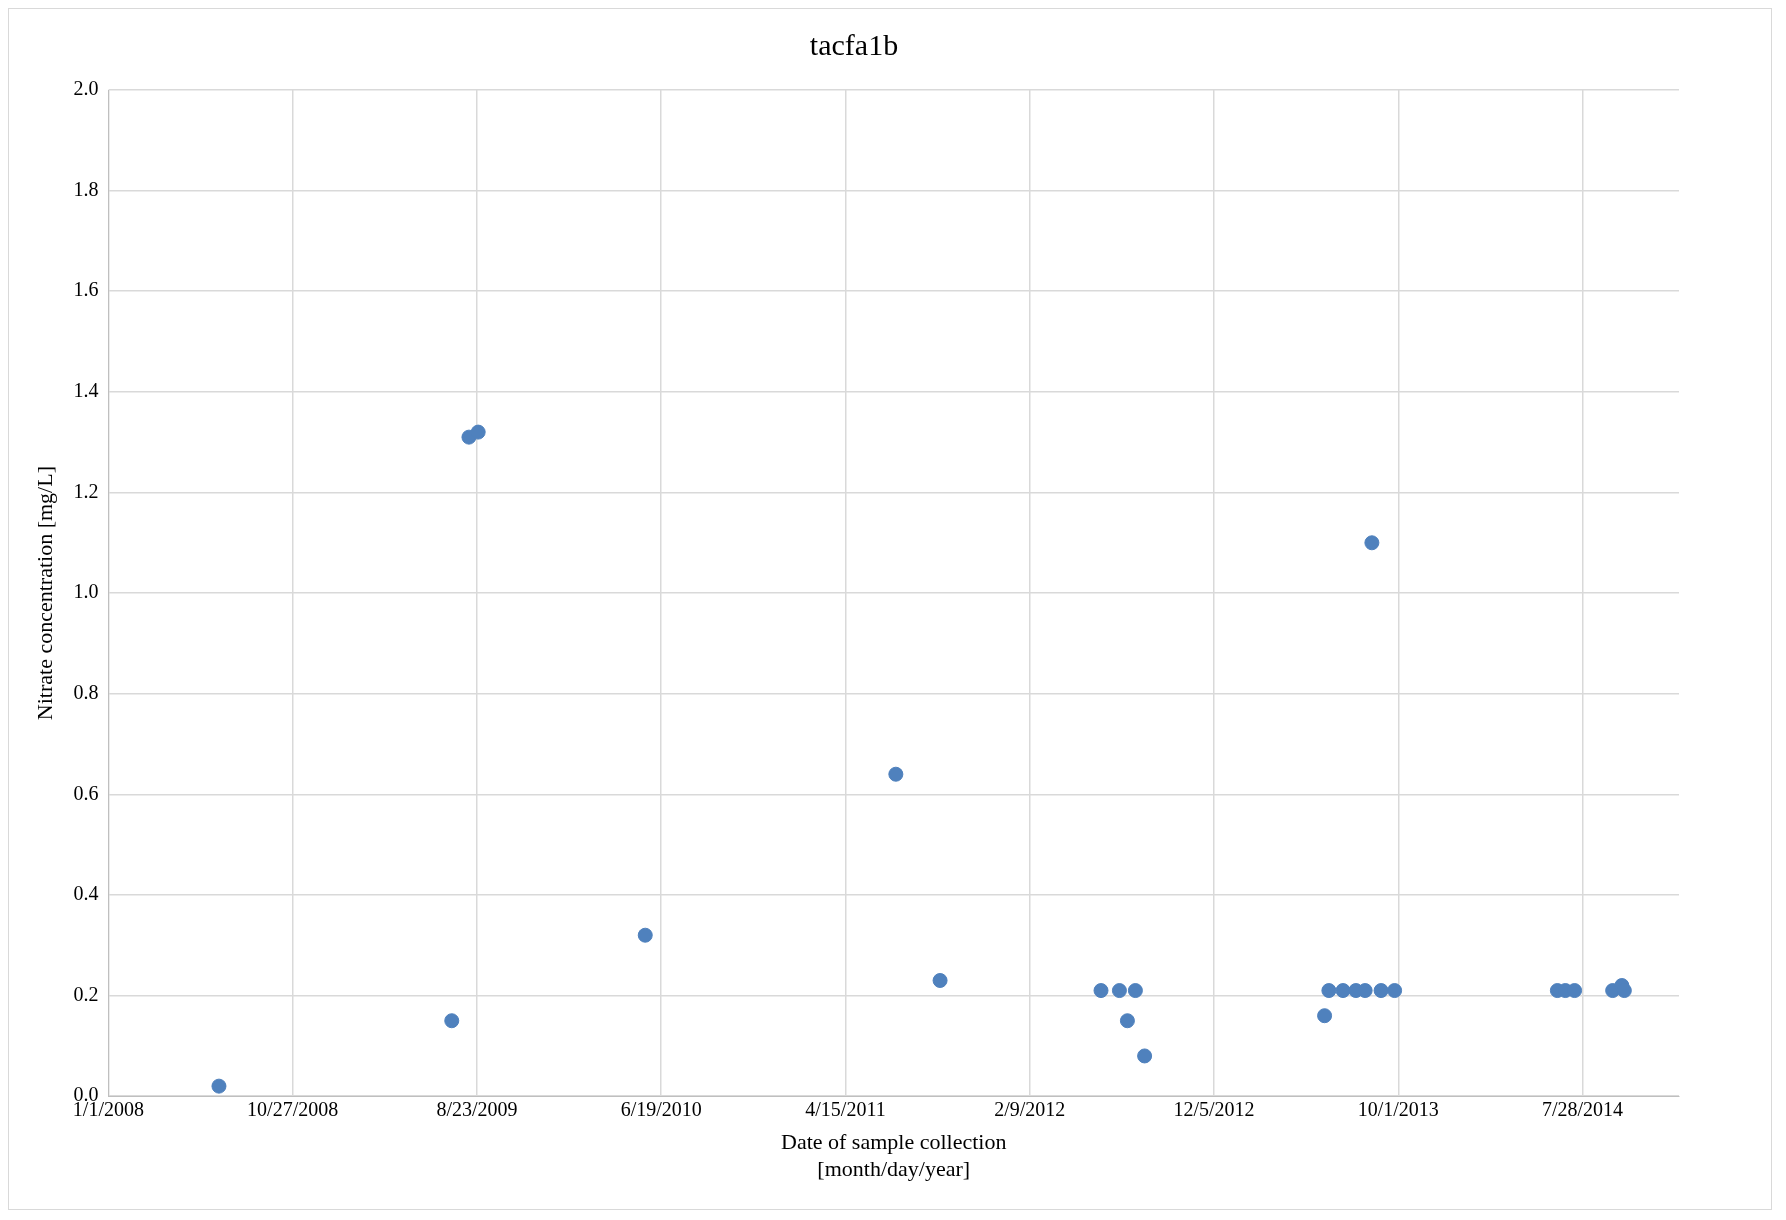 This screenshot has width=1786, height=1220. What do you see at coordinates (1214, 1109) in the screenshot?
I see `x-tick-label: 12/5/2012` at bounding box center [1214, 1109].